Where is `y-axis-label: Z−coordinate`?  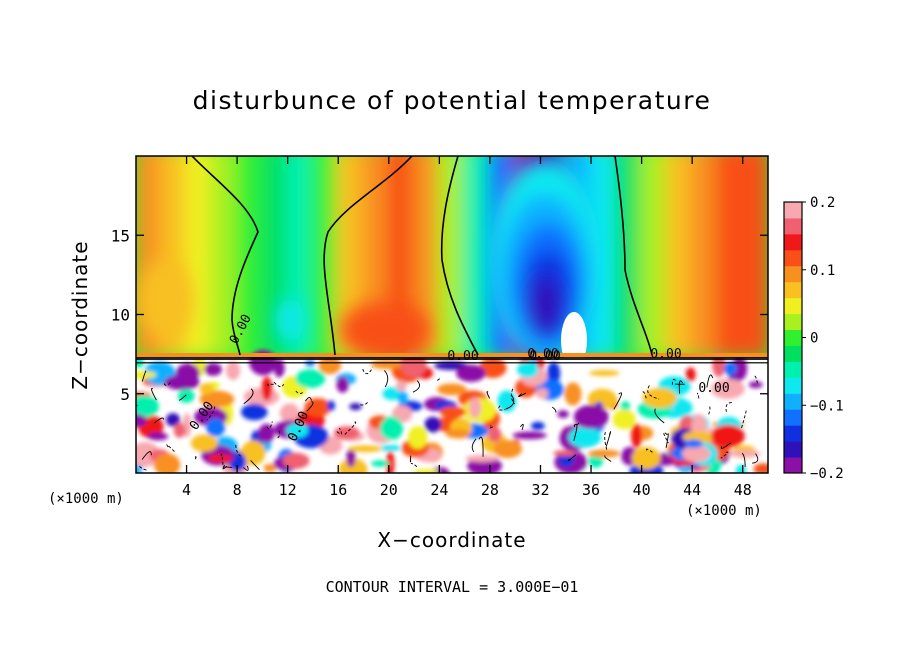
y-axis-label: Z−coordinate is located at coordinates (80, 315).